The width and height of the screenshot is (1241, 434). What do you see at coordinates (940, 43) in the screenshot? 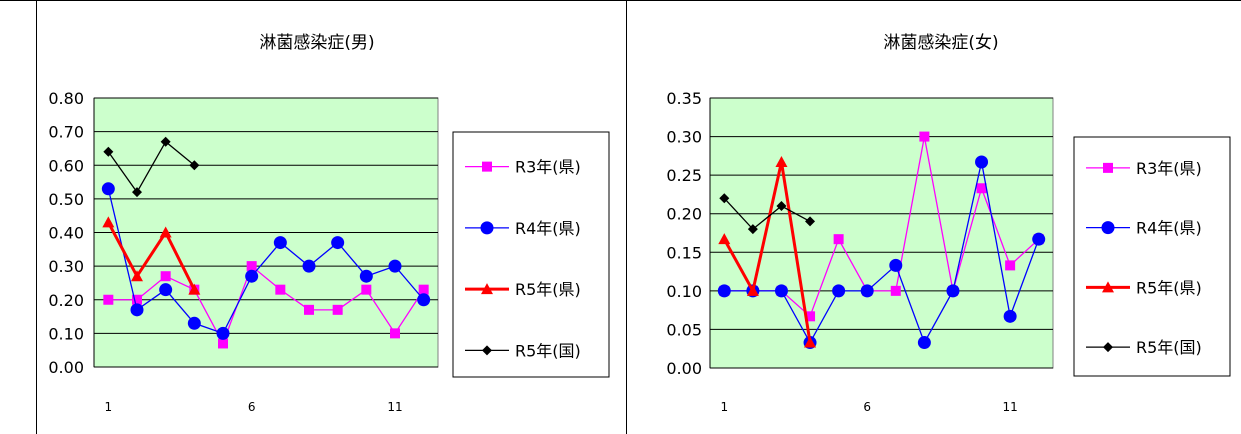
I see `chart-title: 淋菌感染症(女)` at bounding box center [940, 43].